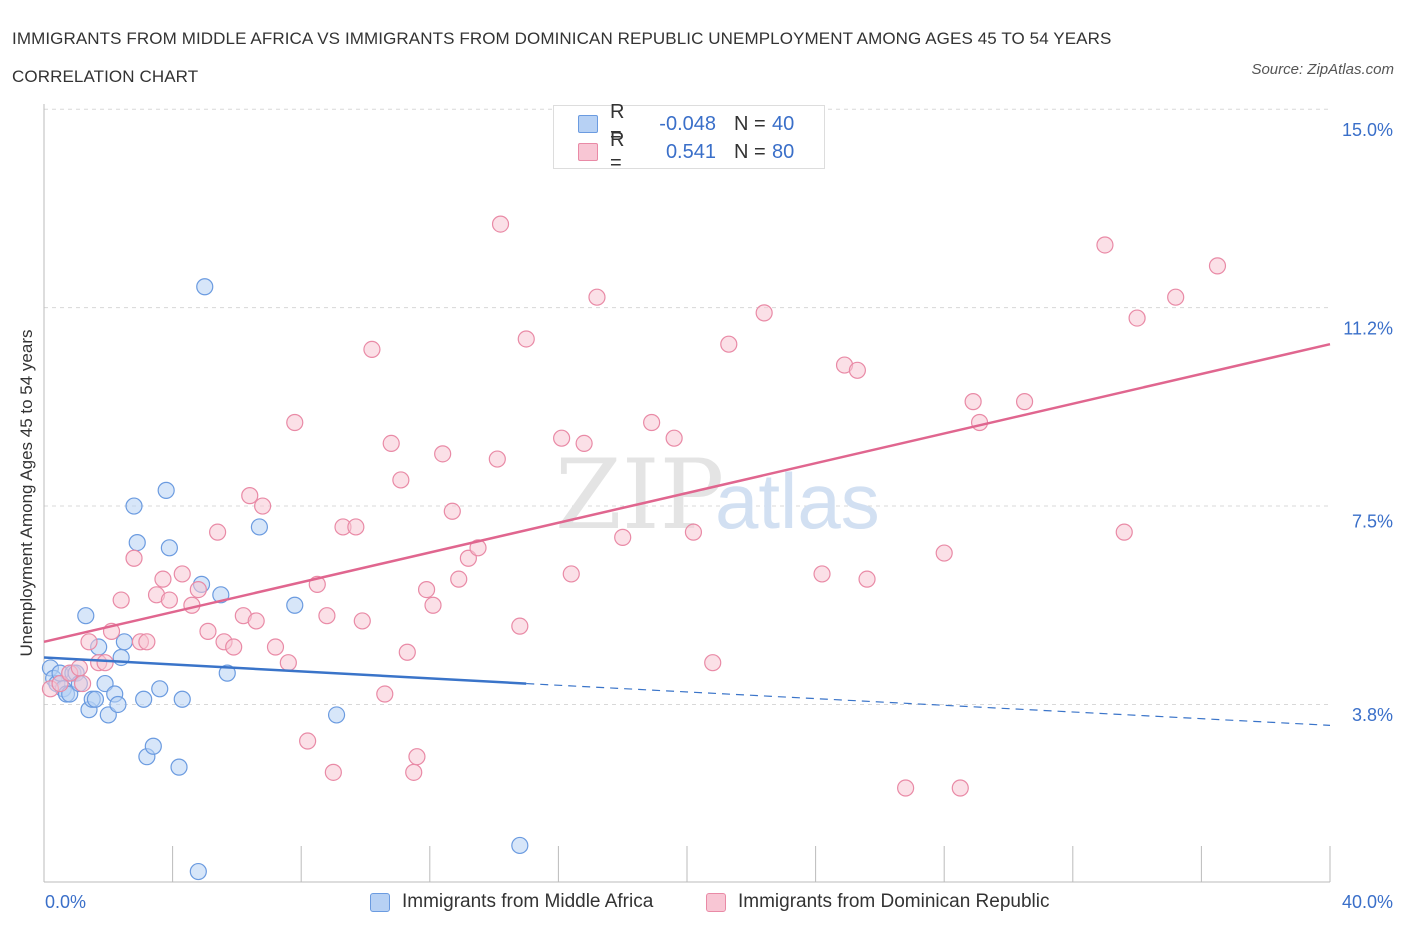 The width and height of the screenshot is (1406, 930). What do you see at coordinates (1367, 902) in the screenshot?
I see `x-tick-label: 40.0%` at bounding box center [1367, 902].